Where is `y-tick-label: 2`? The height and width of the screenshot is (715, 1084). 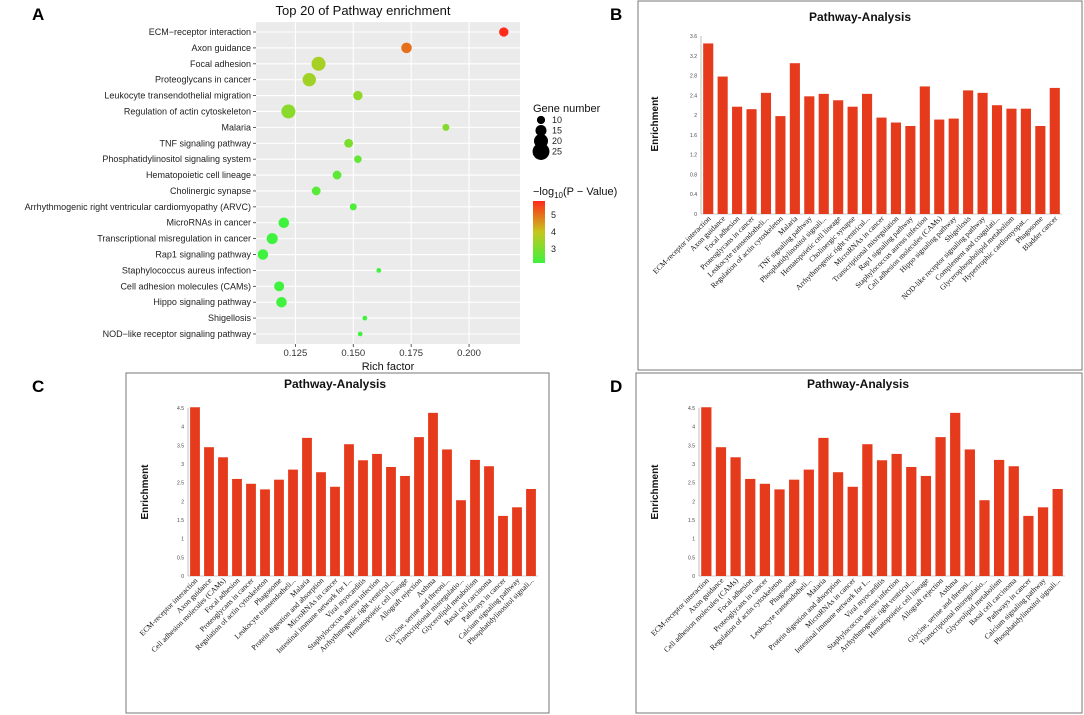 y-tick-label: 2 is located at coordinates (182, 502).